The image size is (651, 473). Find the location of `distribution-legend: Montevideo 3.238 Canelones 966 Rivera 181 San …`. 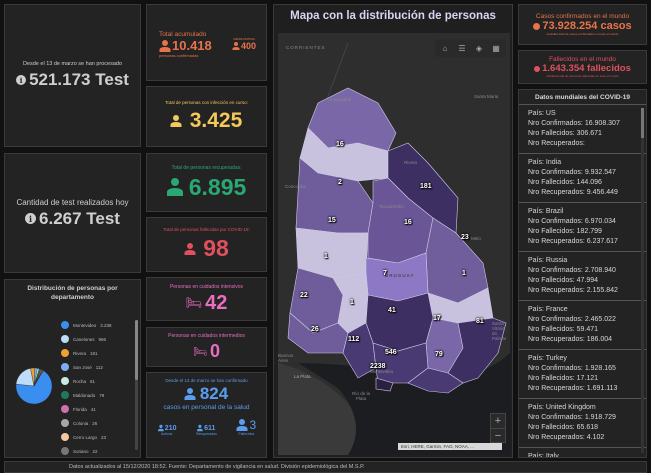

distribution-legend: Montevideo 3.238 Canelones 966 Rivera 181 San … is located at coordinates (96, 387).